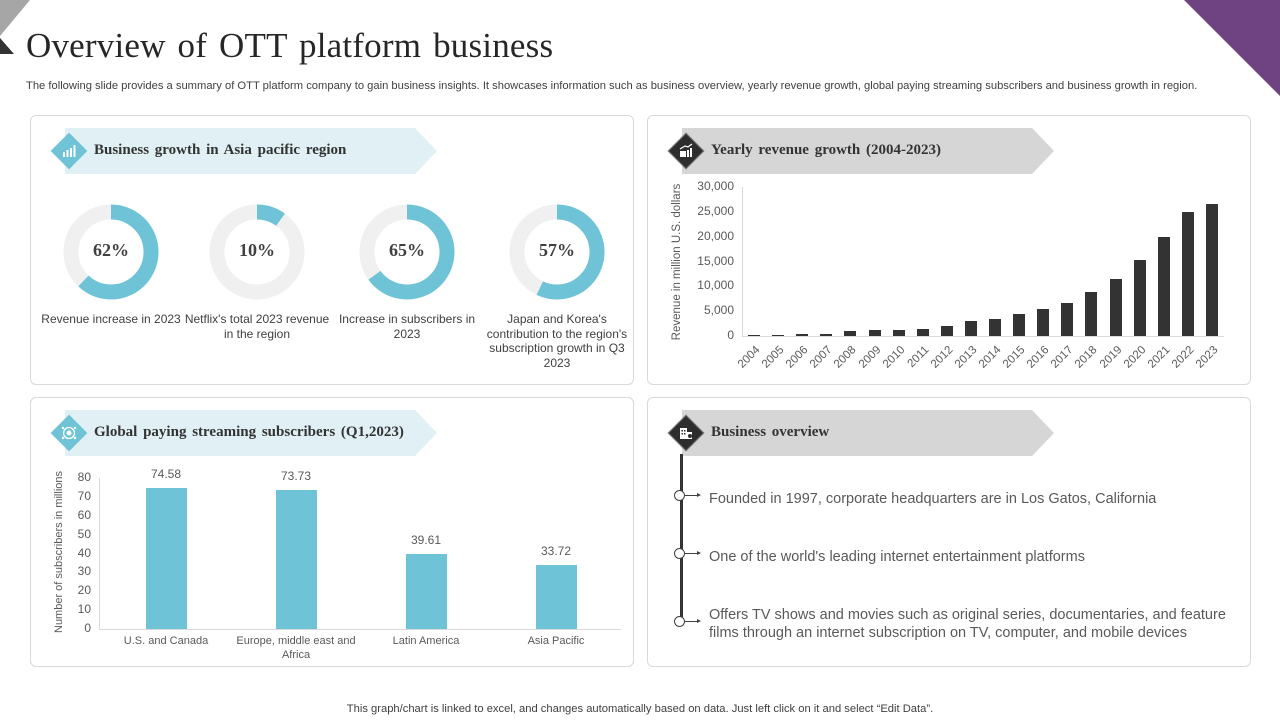  What do you see at coordinates (290, 45) in the screenshot?
I see `page-title: Overview of OTT platform business` at bounding box center [290, 45].